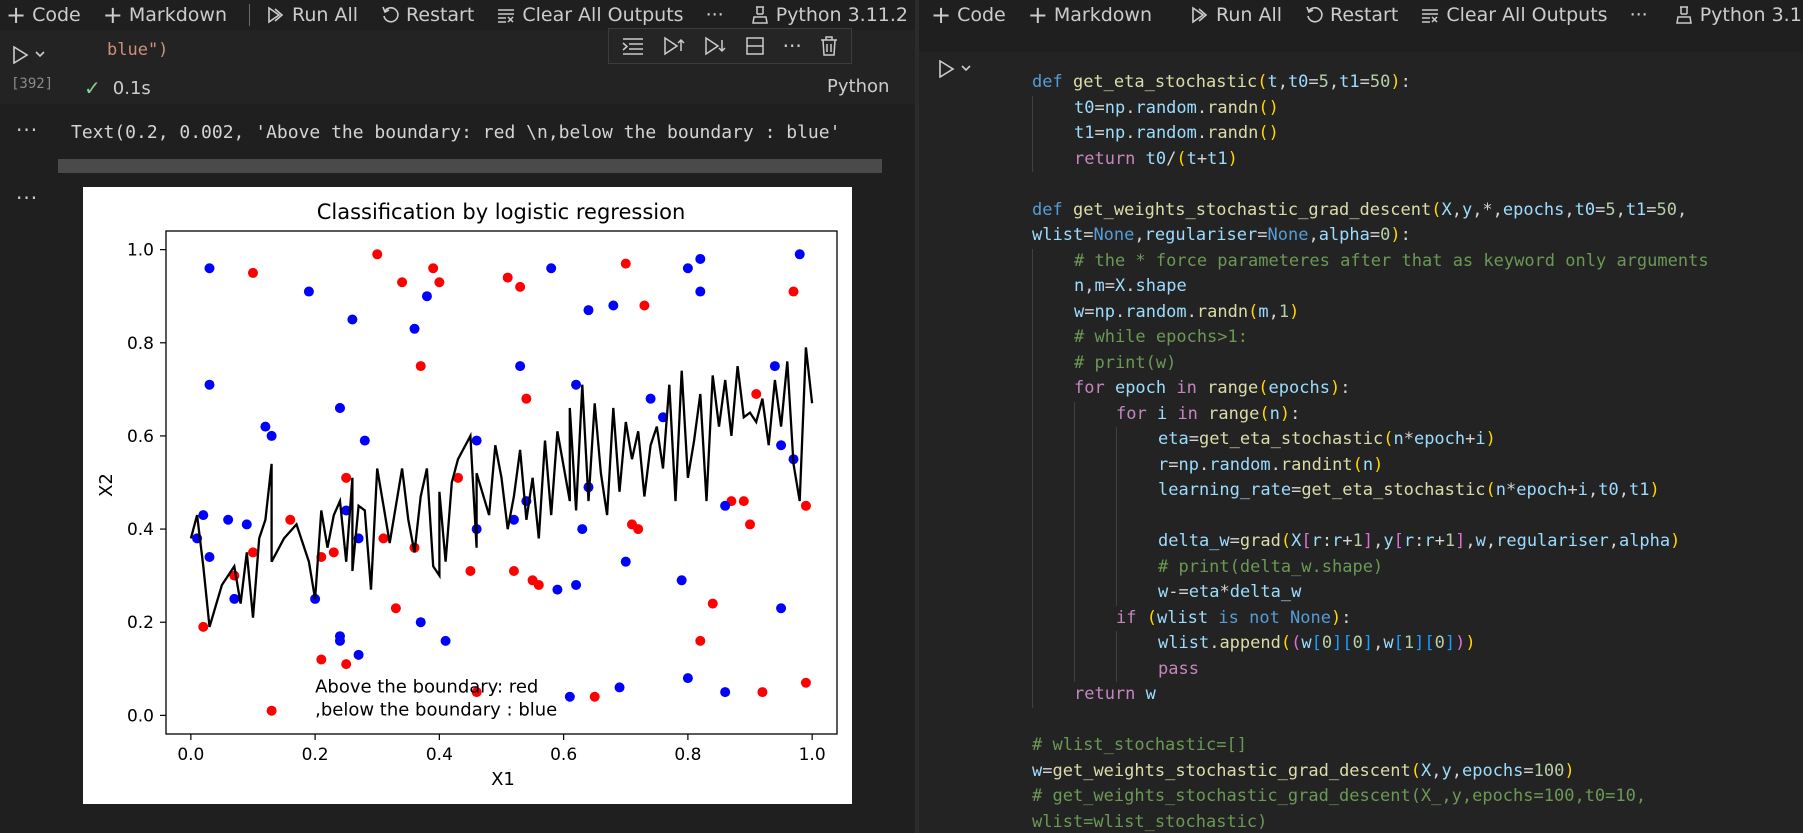 This screenshot has height=833, width=1803. Describe the element at coordinates (1436, 770) in the screenshot. I see `code-token: ,` at that location.